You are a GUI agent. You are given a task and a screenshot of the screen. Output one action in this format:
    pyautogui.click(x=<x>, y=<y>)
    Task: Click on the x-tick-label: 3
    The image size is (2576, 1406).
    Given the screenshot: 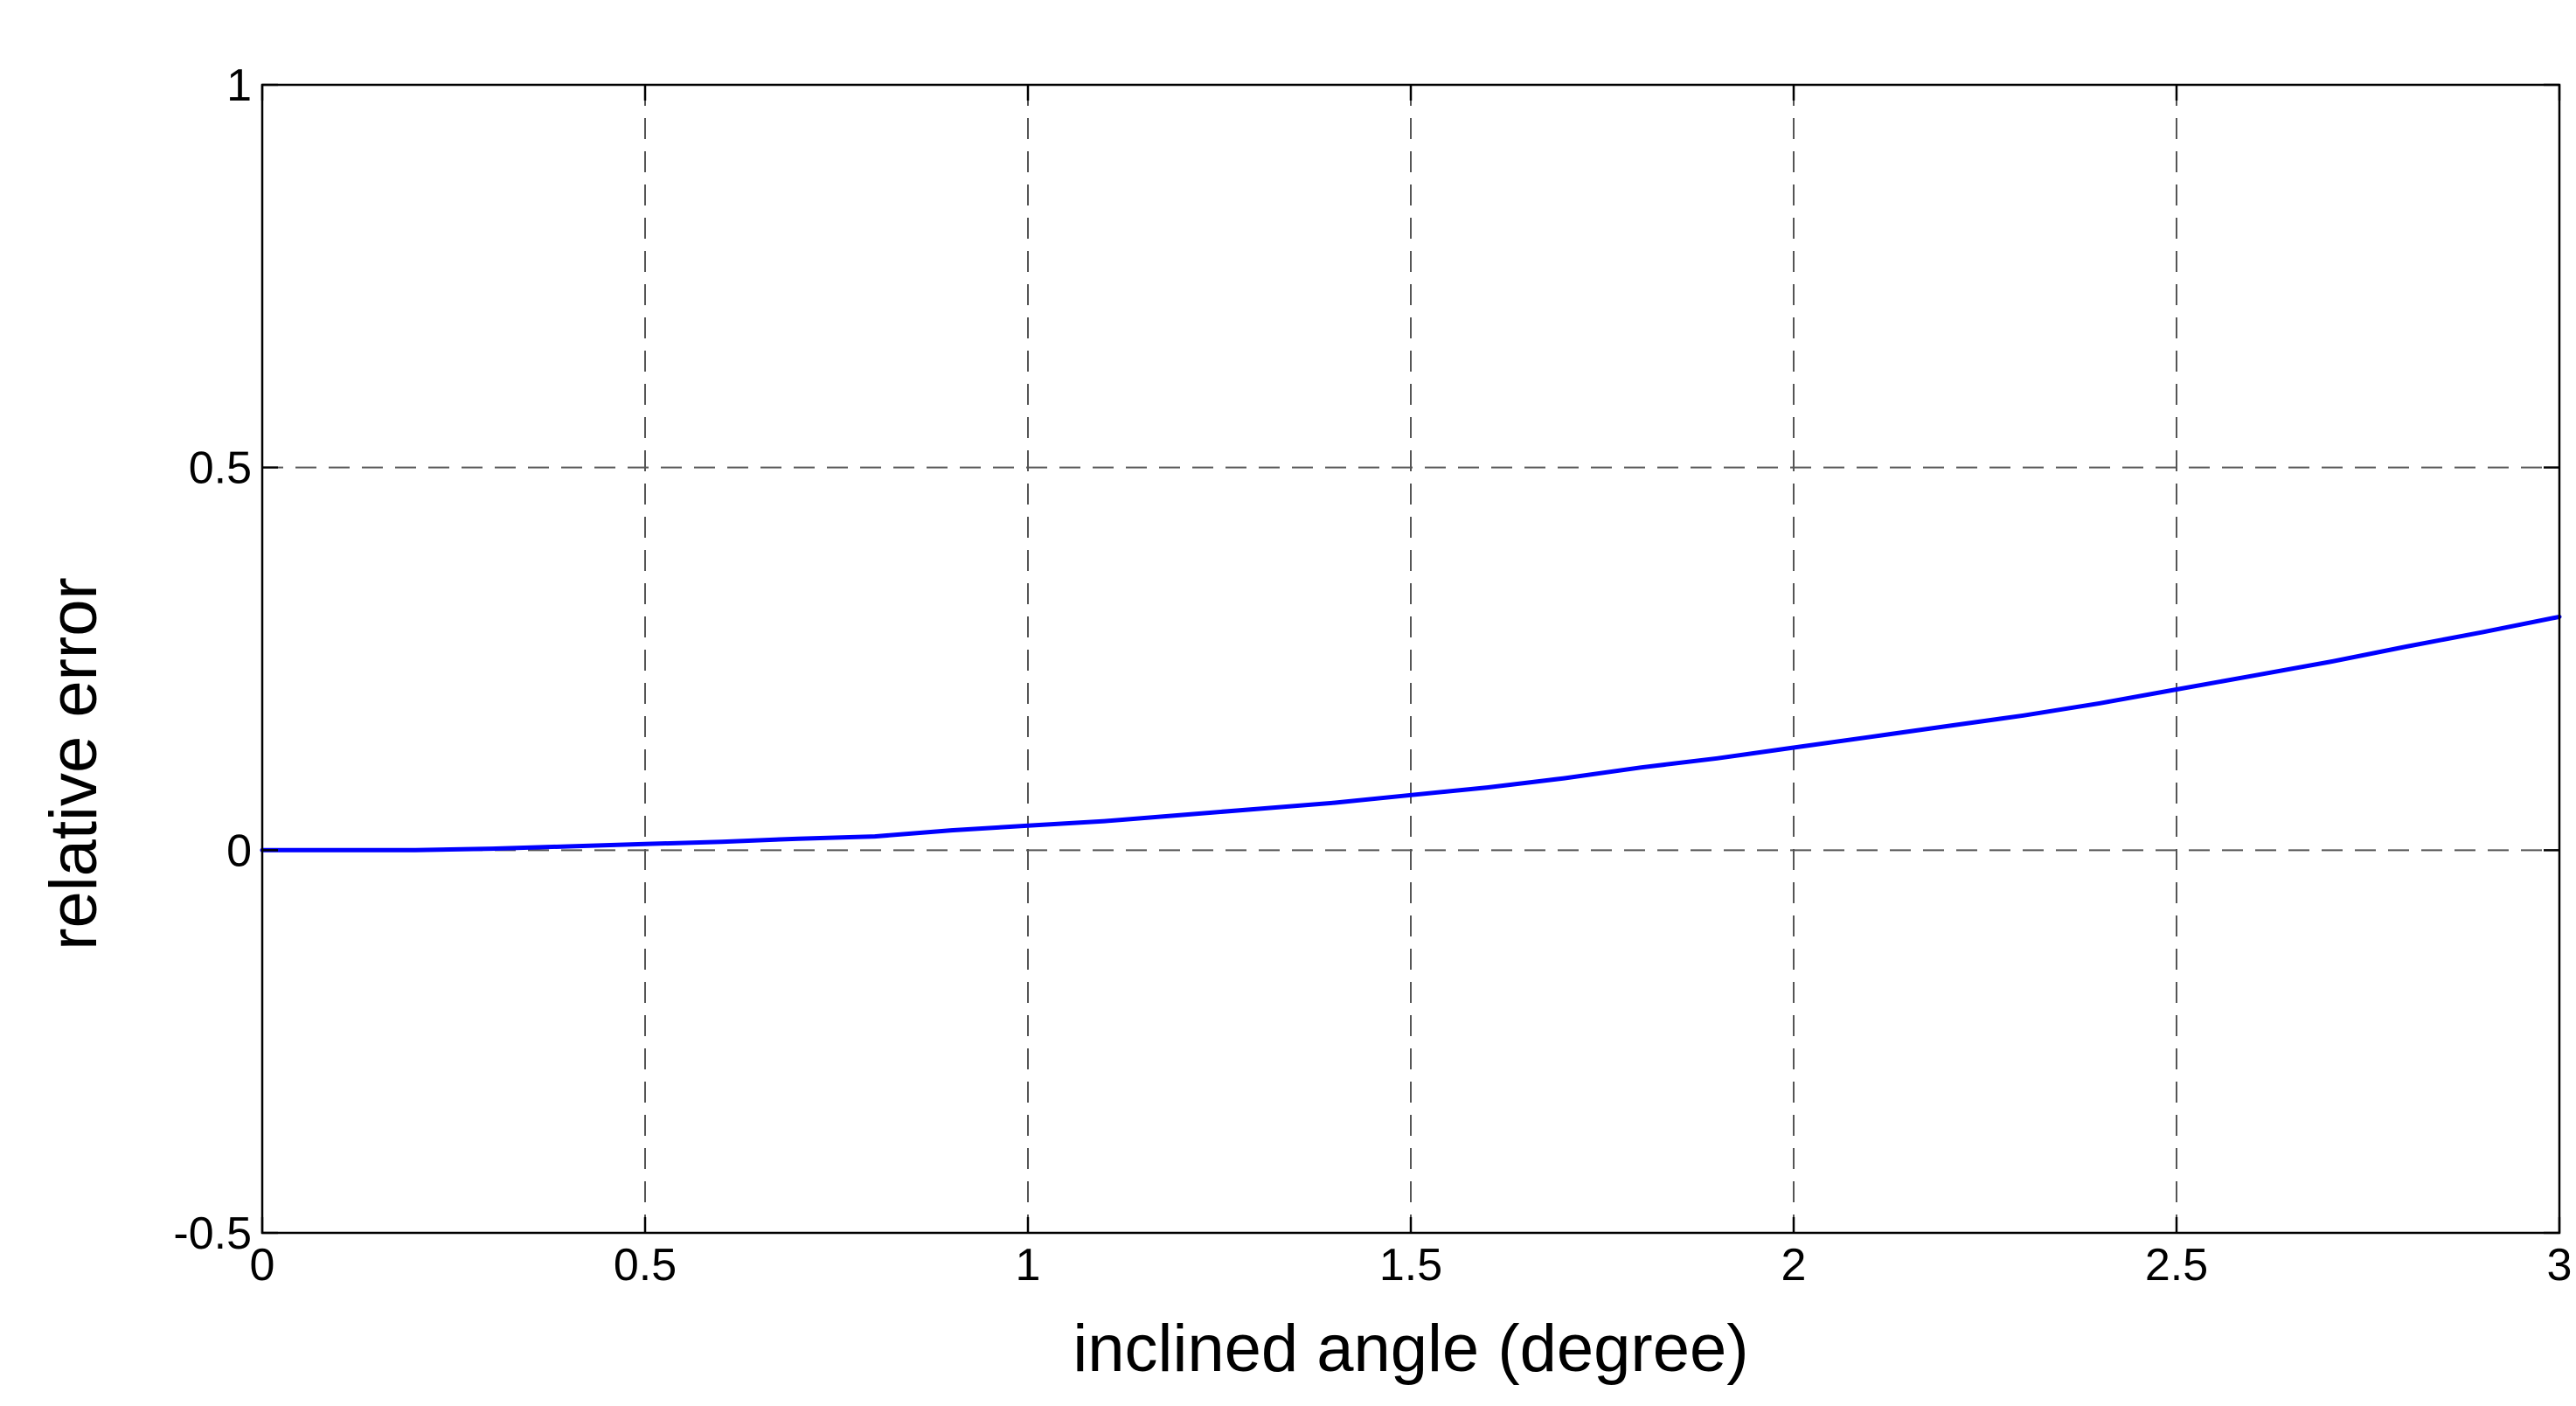 What is the action you would take?
    pyautogui.click(x=2560, y=1266)
    